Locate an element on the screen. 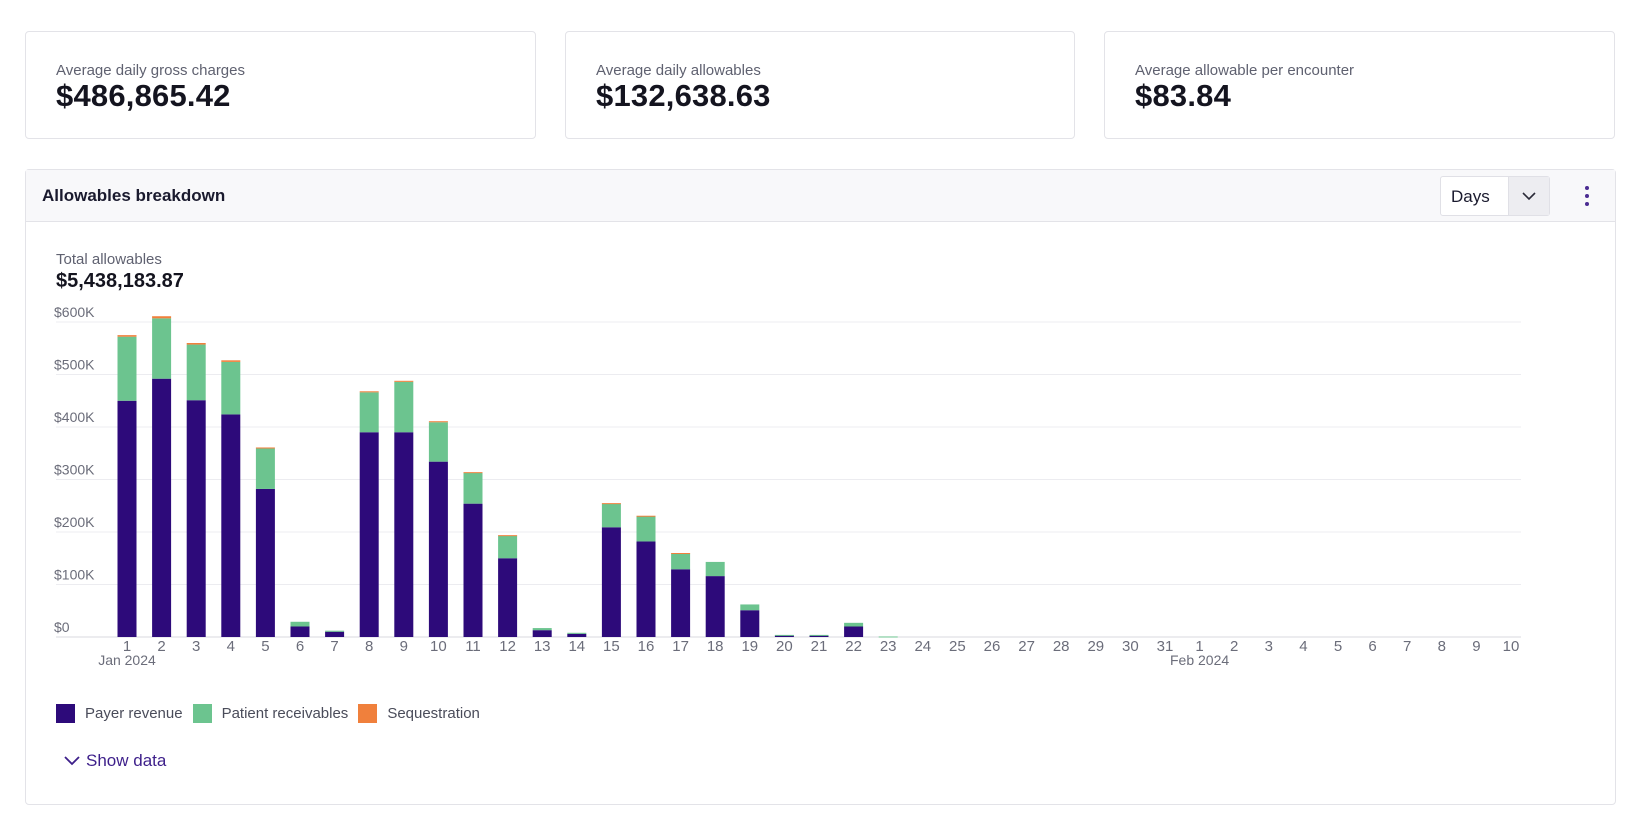  y-tick-label: $400K is located at coordinates (74, 417).